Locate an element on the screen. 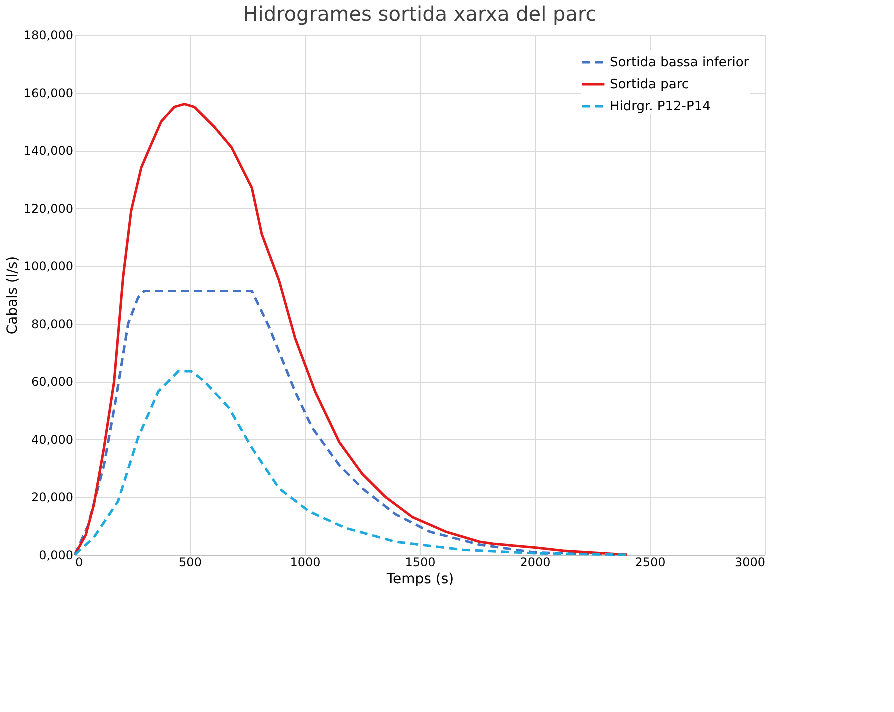 This screenshot has width=894, height=712. x-tick-label: 2000 is located at coordinates (535, 563).